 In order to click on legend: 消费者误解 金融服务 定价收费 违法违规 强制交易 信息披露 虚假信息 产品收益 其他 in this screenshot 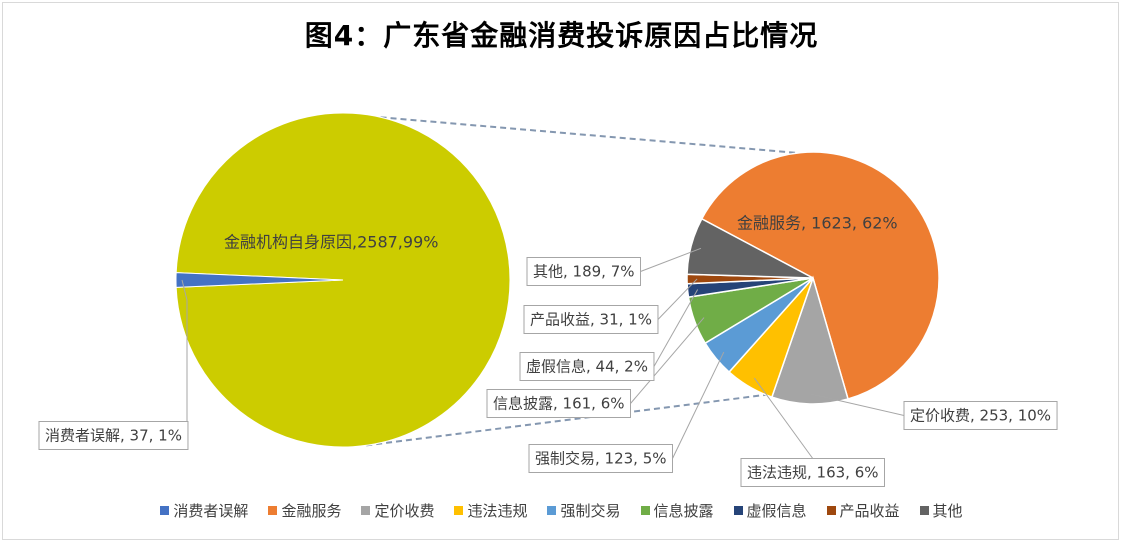, I will do `click(561, 510)`.